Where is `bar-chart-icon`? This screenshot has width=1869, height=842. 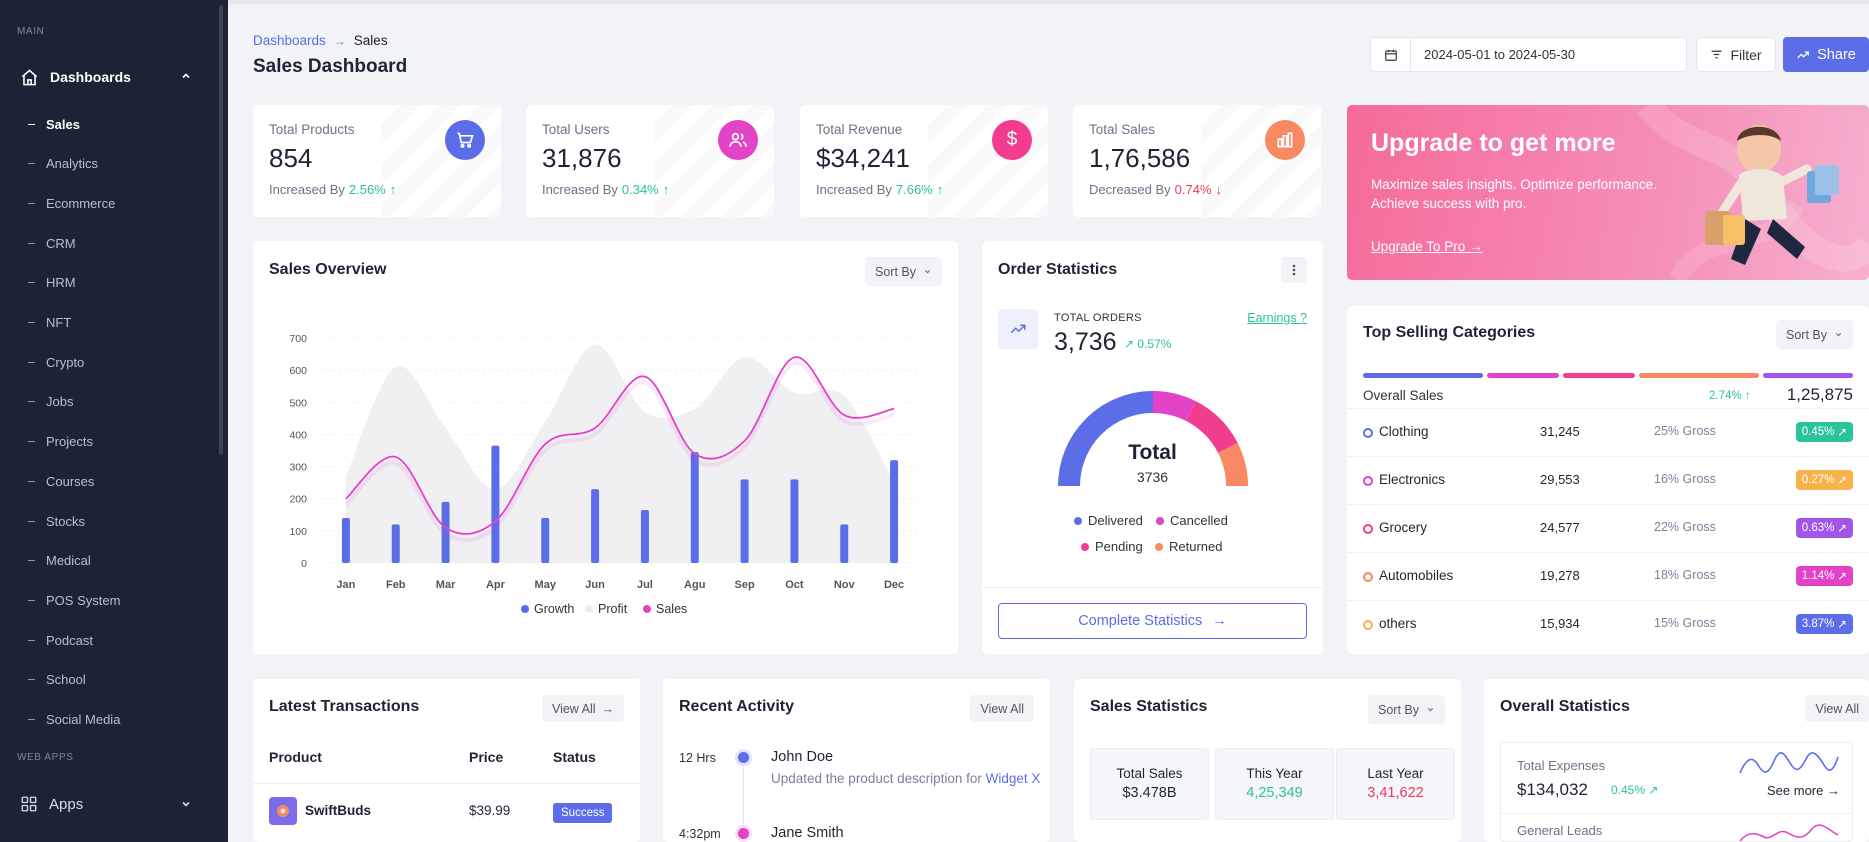 bar-chart-icon is located at coordinates (1285, 140).